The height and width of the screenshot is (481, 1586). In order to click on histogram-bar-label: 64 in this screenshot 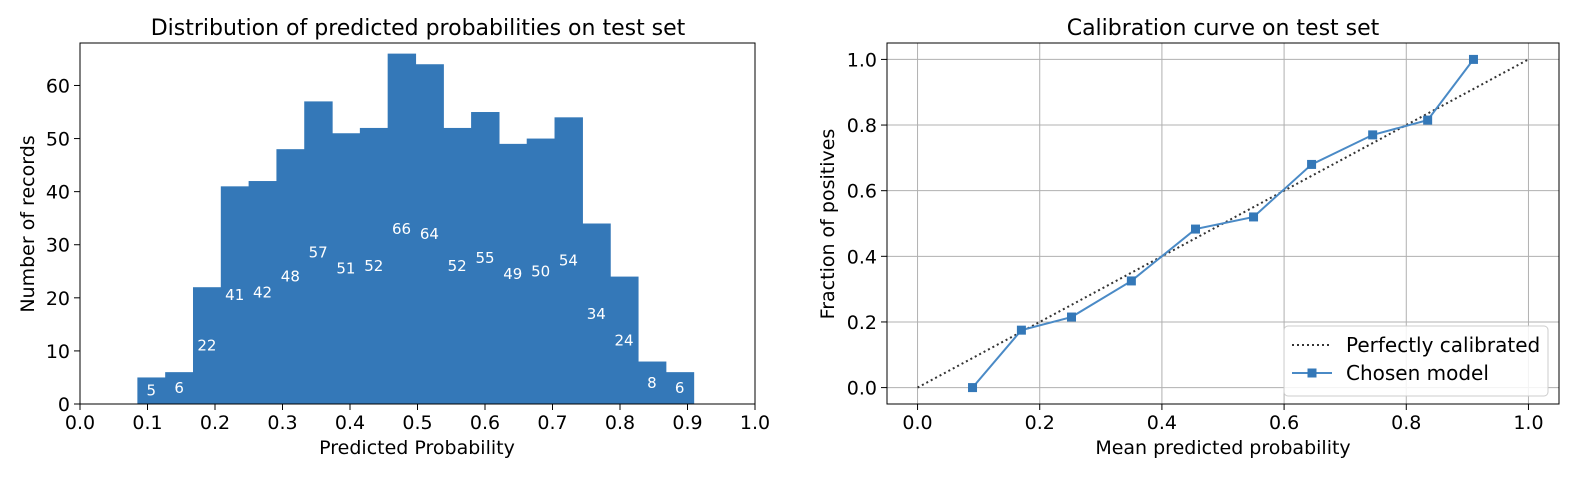, I will do `click(429, 234)`.